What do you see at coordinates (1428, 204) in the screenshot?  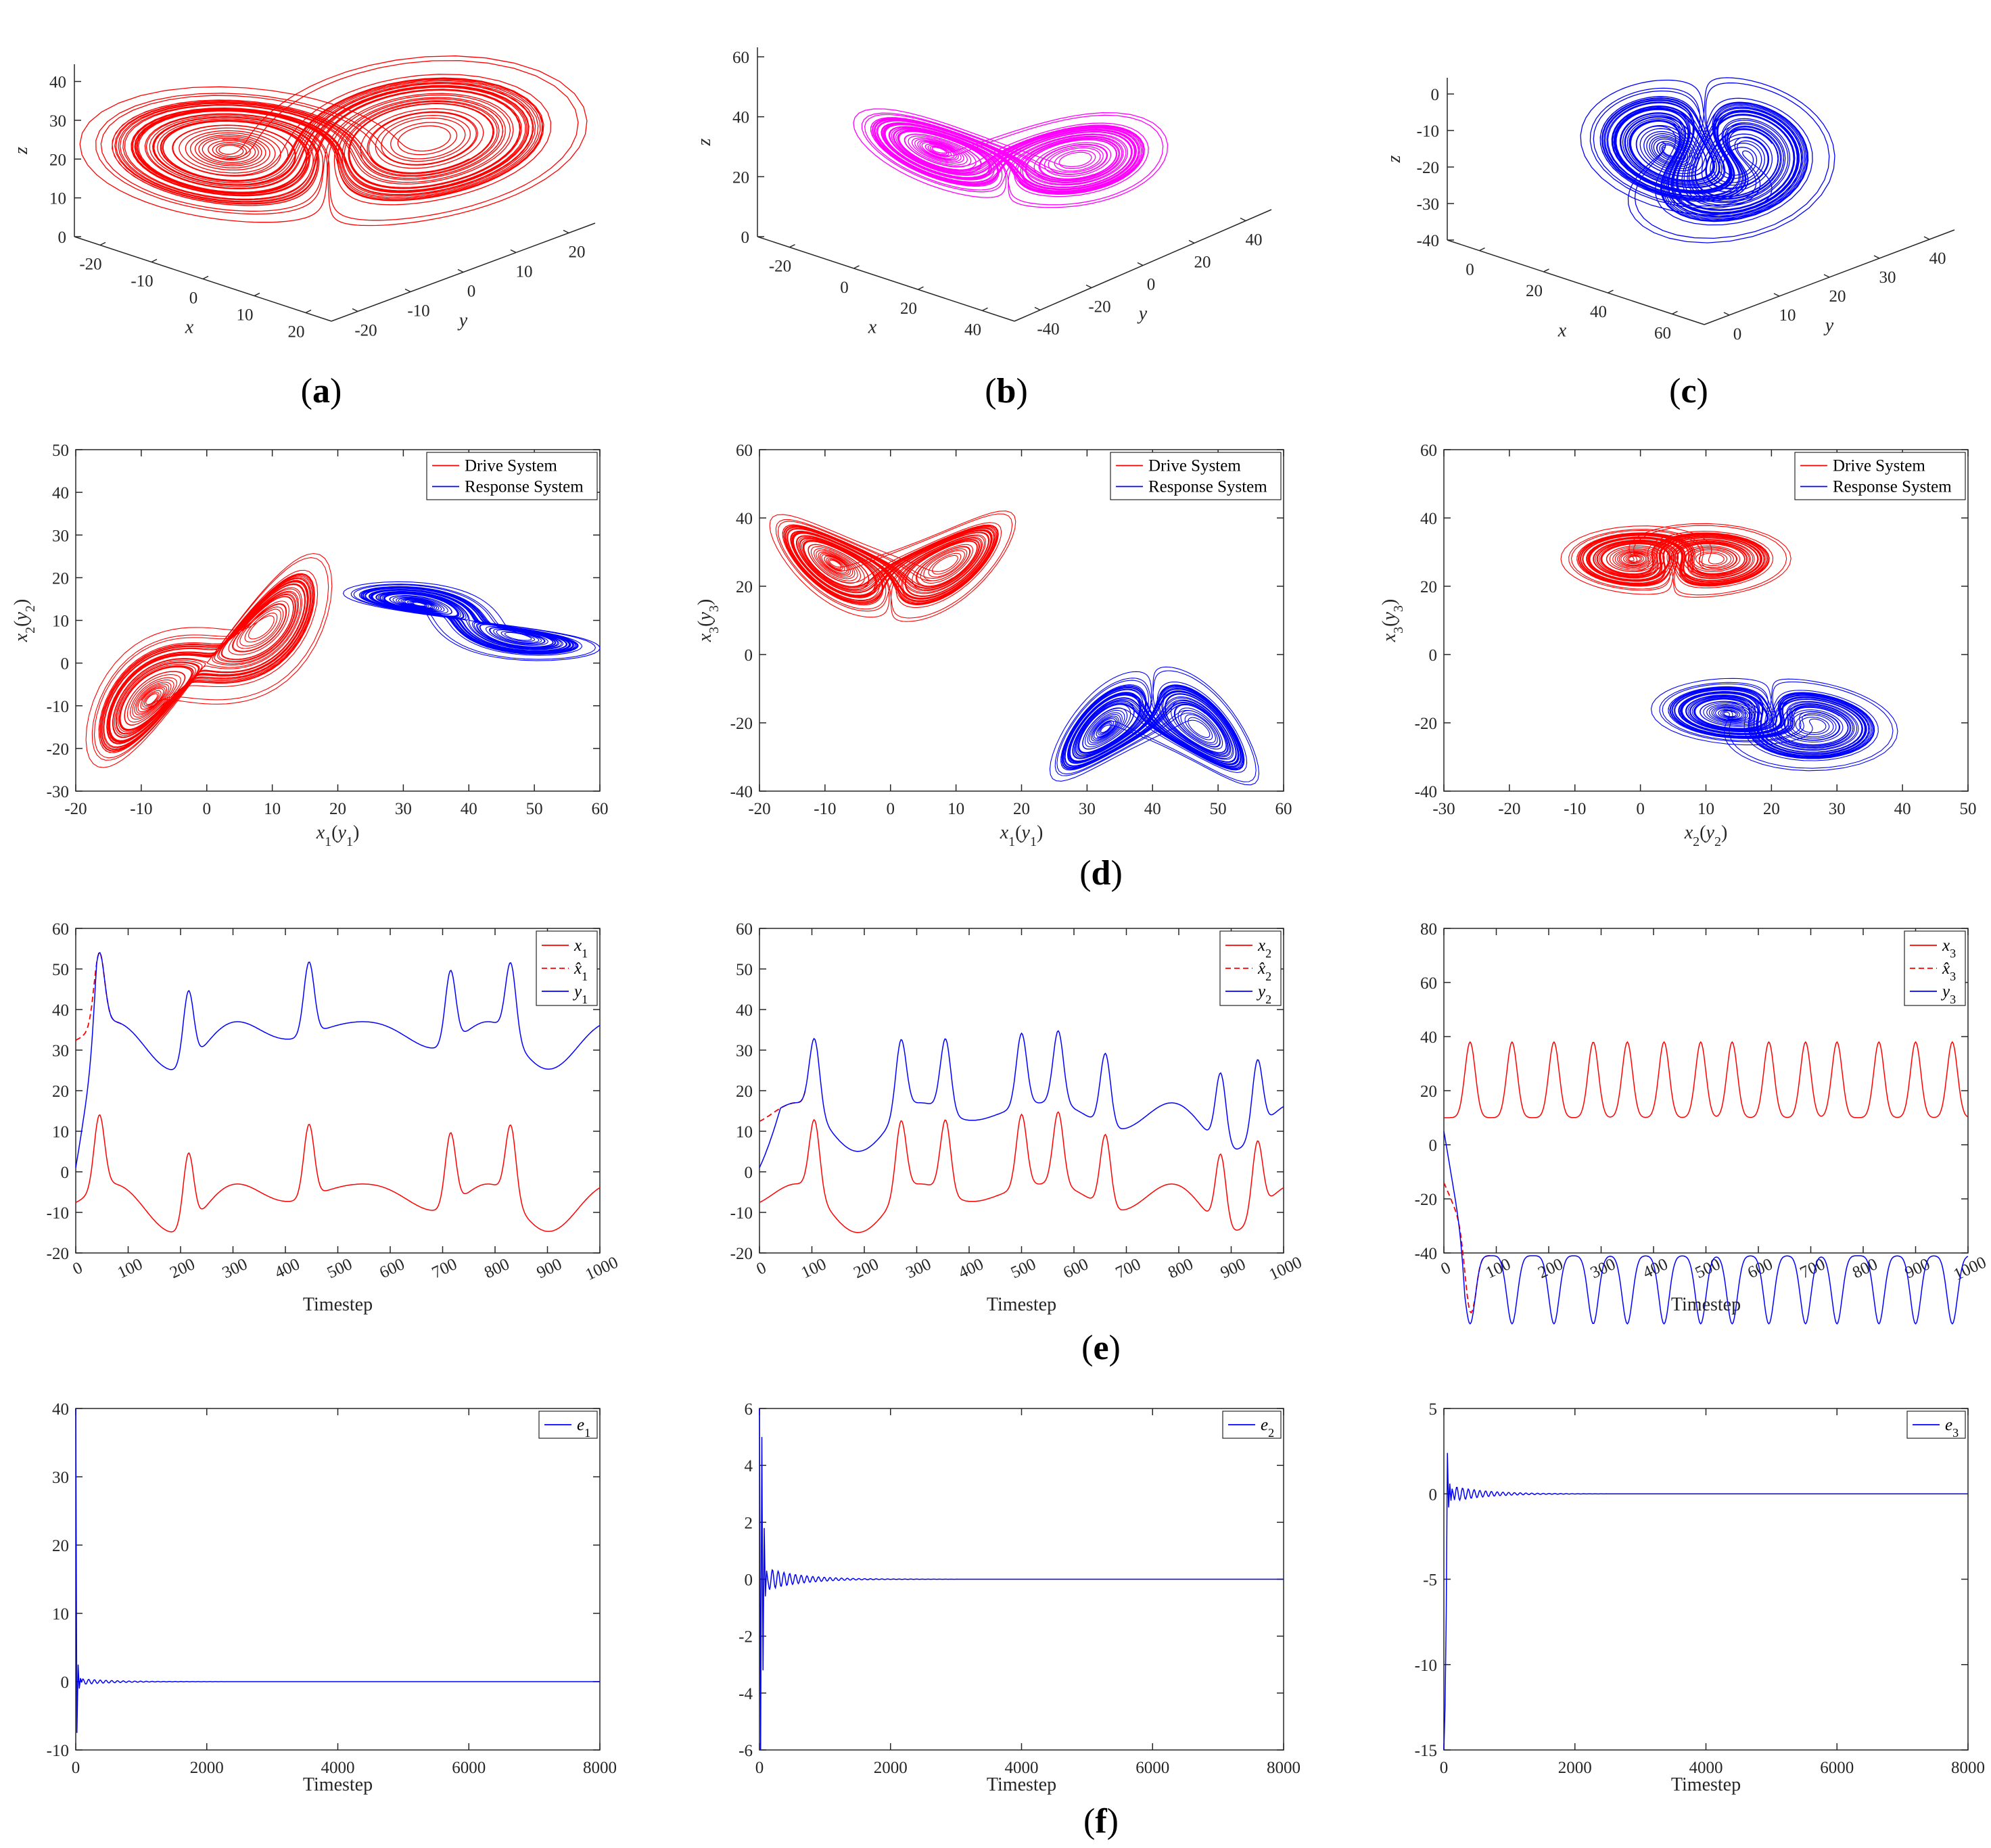 I see `z-tick-label: -30` at bounding box center [1428, 204].